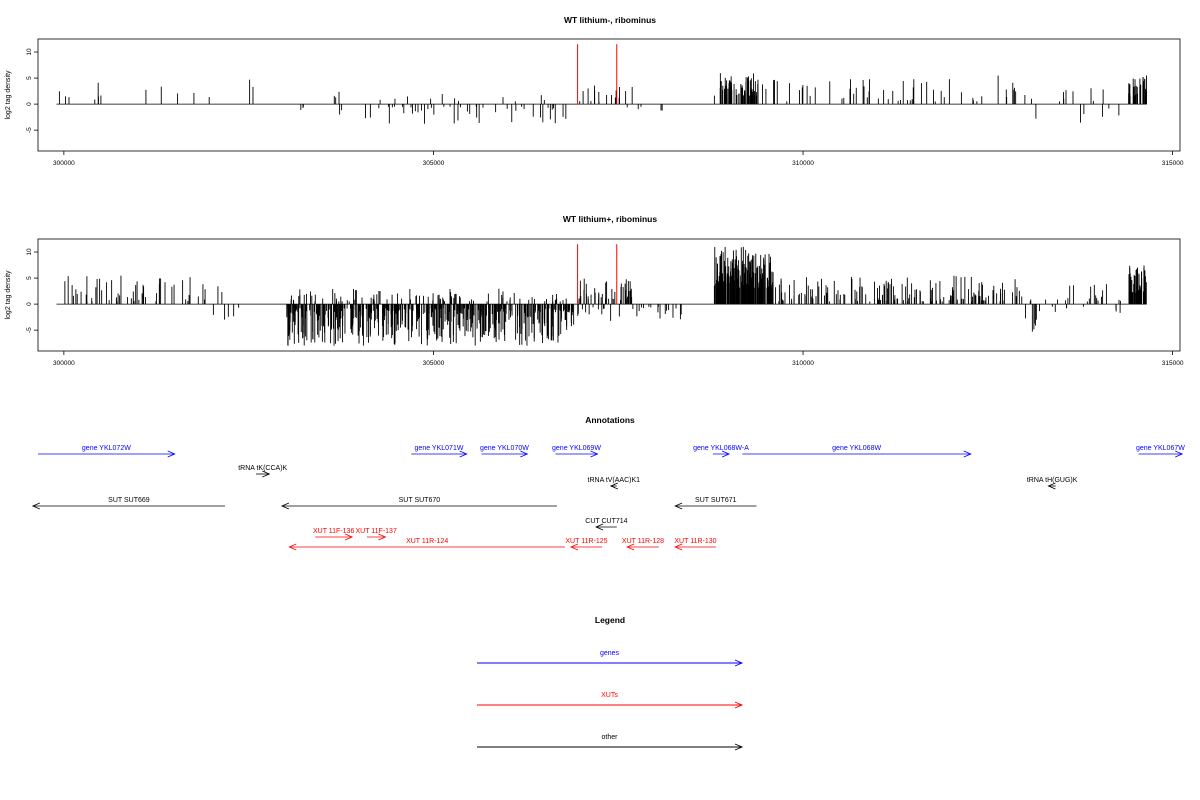 The image size is (1200, 800). I want to click on feature-xut-11r-128: XUT 11R-128, so click(643, 544).